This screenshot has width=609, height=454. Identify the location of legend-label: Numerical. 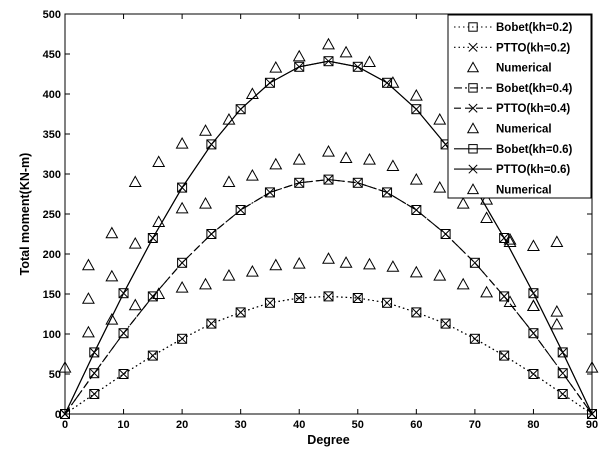
(524, 69).